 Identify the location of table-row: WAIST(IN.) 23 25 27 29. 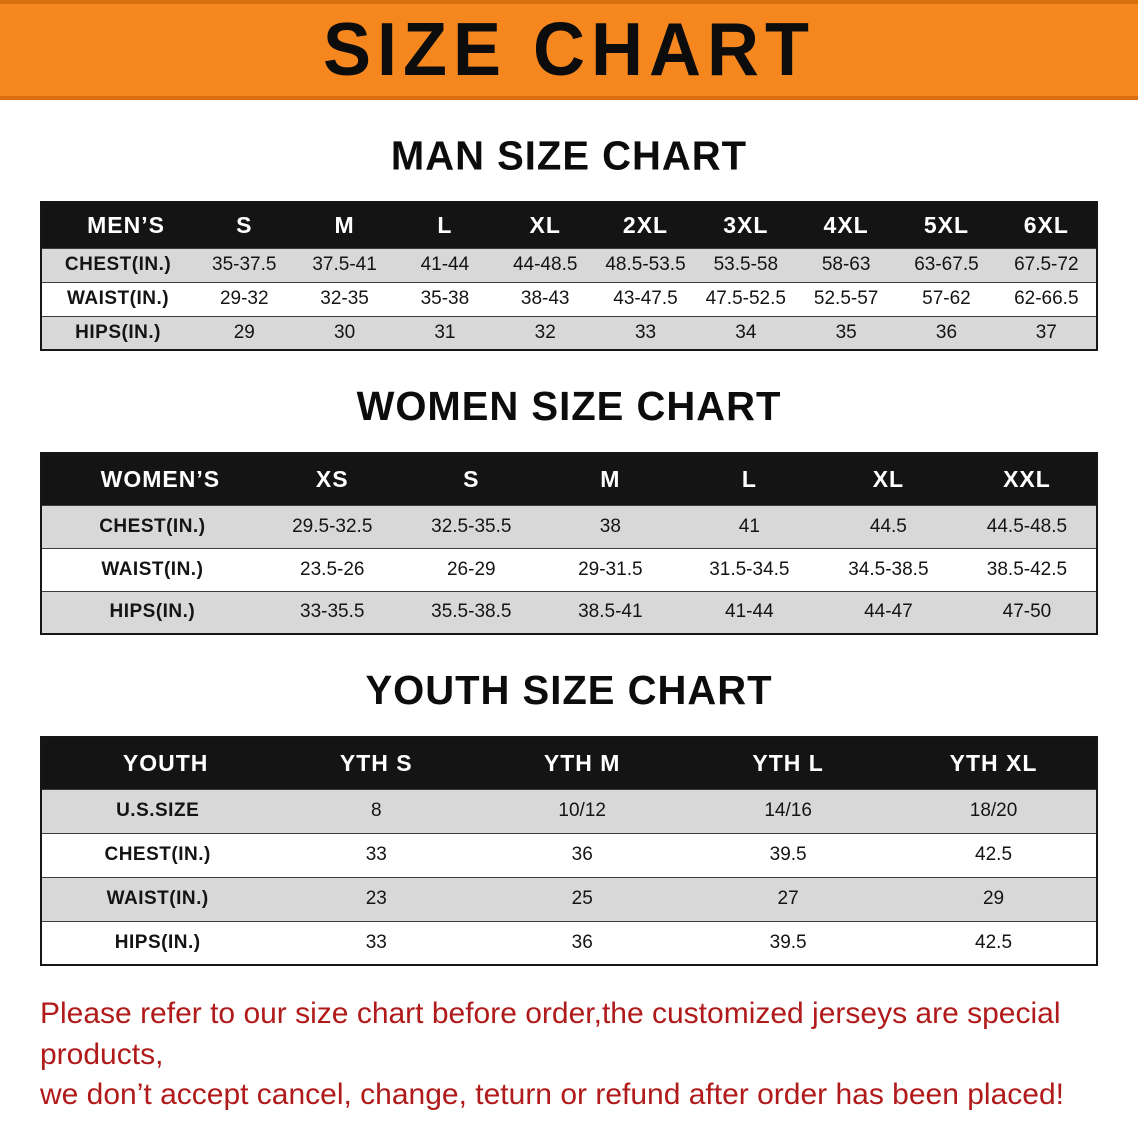
(569, 898).